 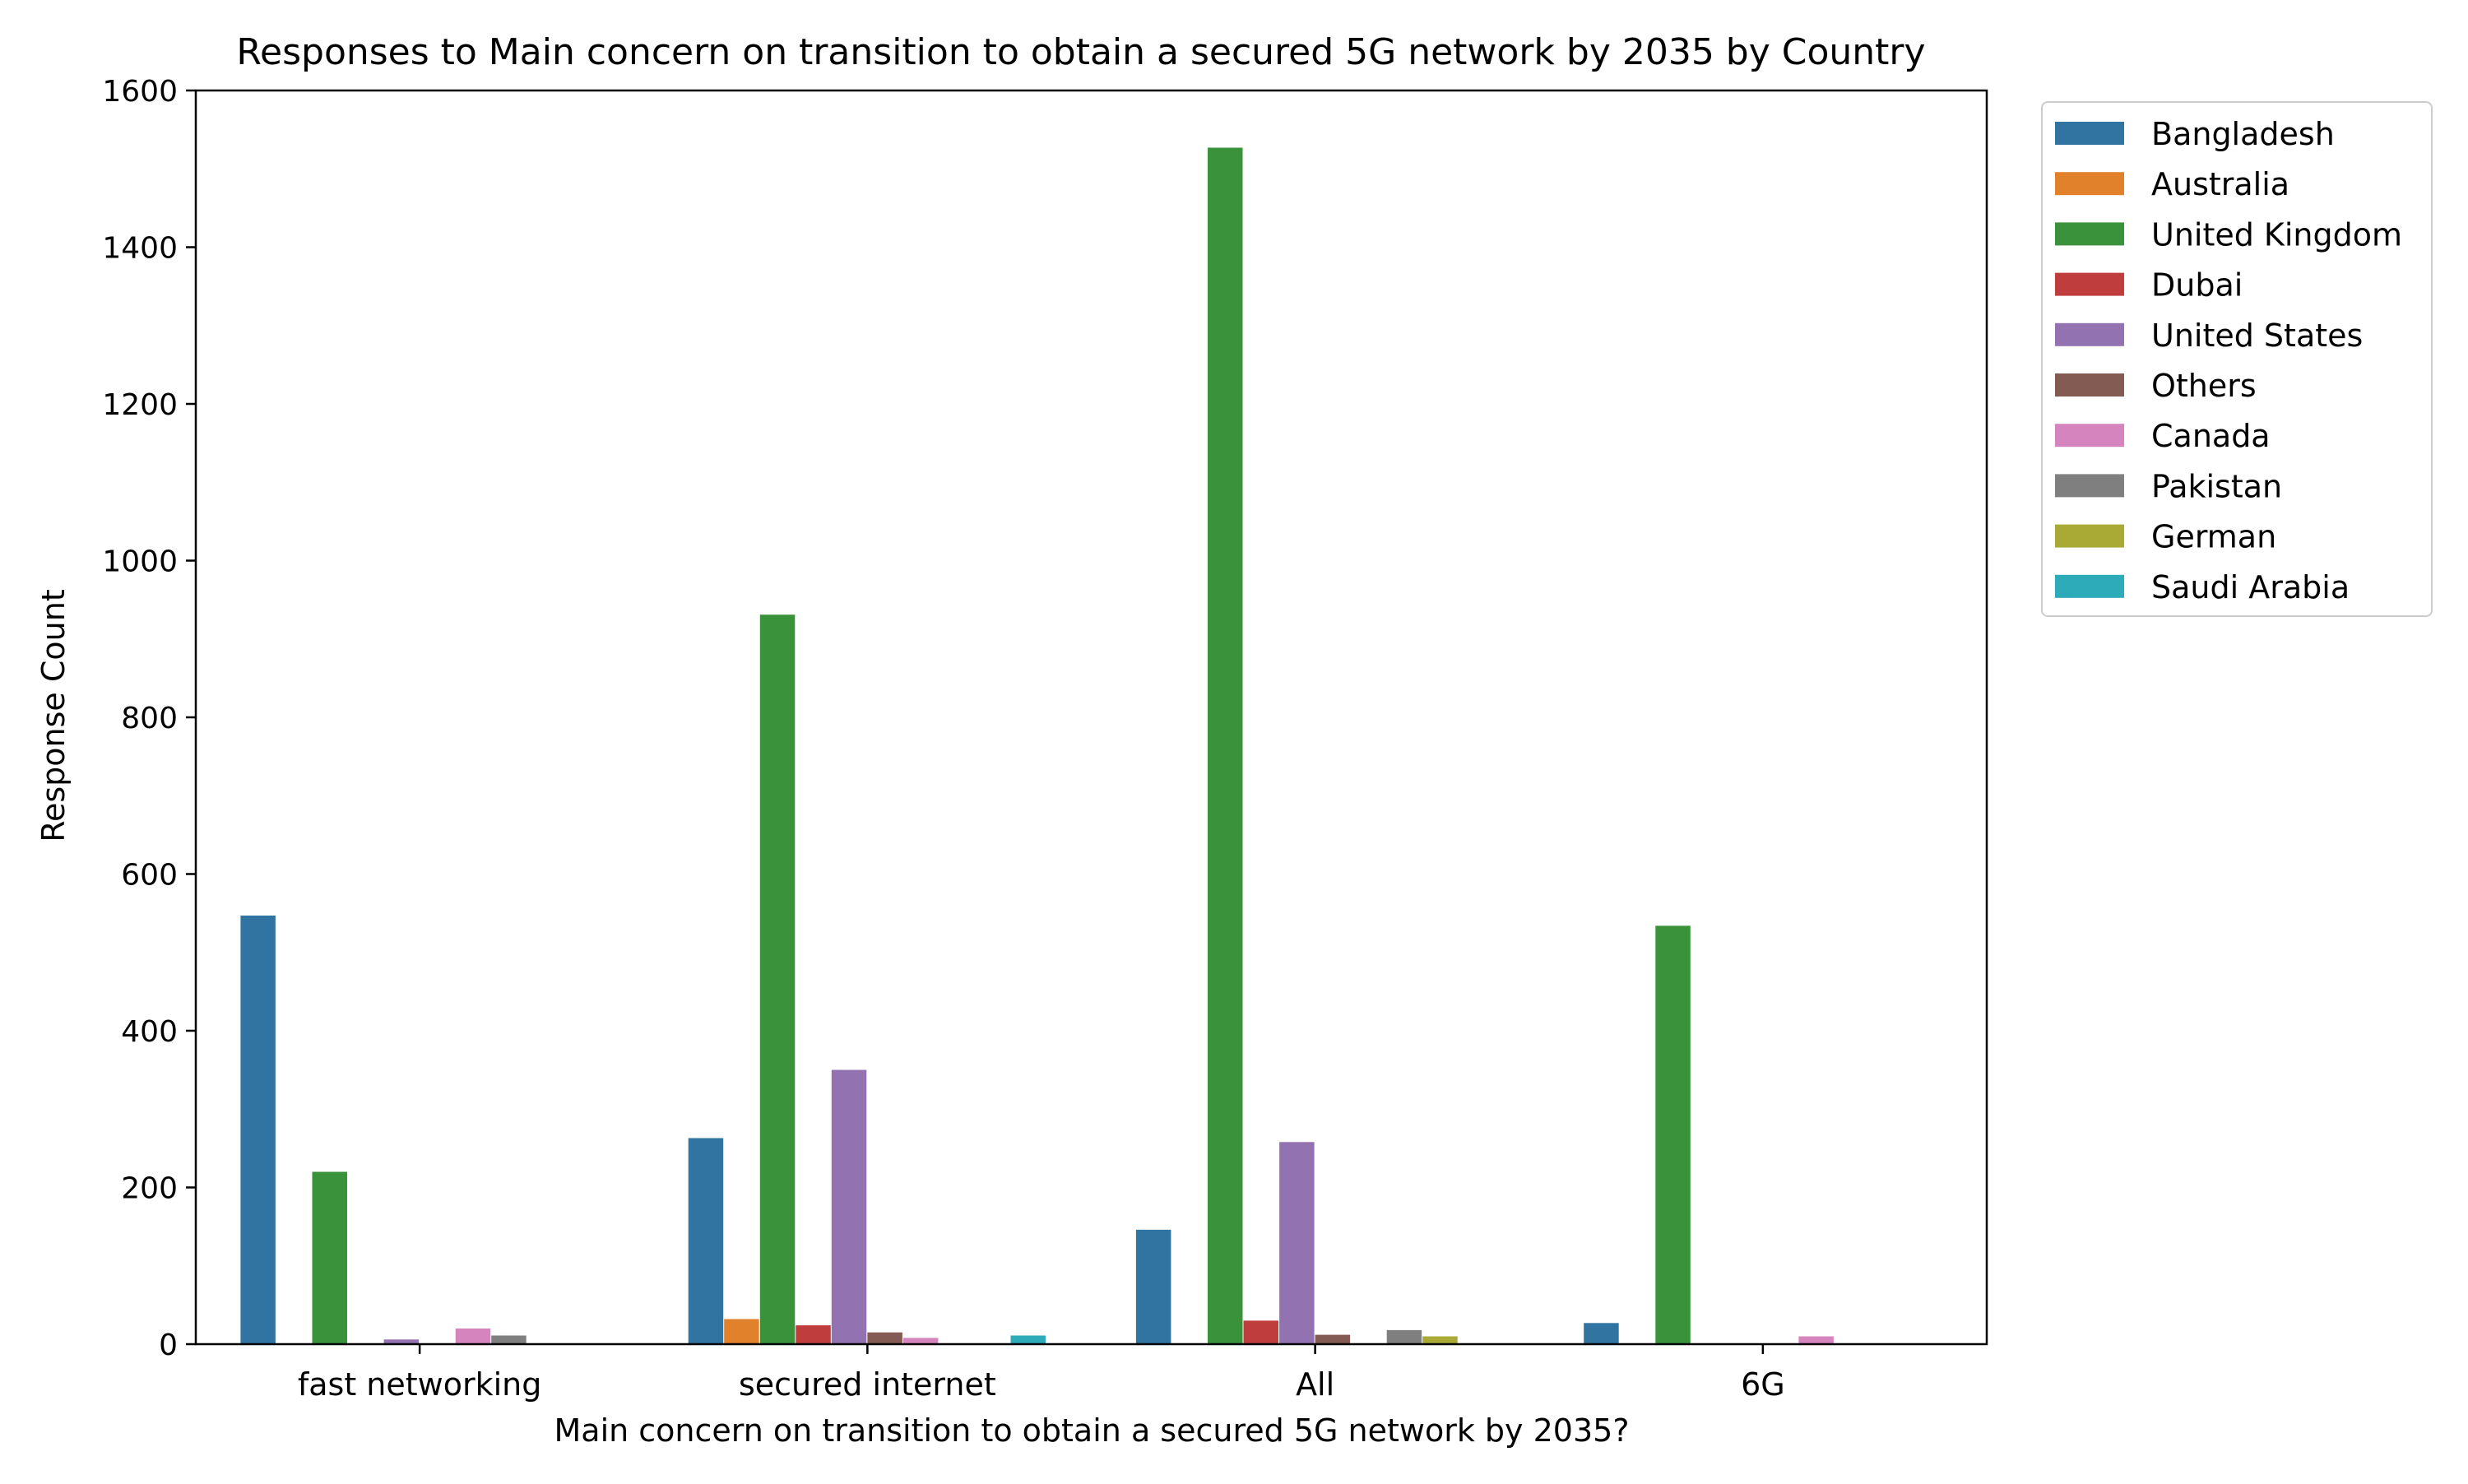 What do you see at coordinates (1315, 1384) in the screenshot?
I see `x-tick-label: All` at bounding box center [1315, 1384].